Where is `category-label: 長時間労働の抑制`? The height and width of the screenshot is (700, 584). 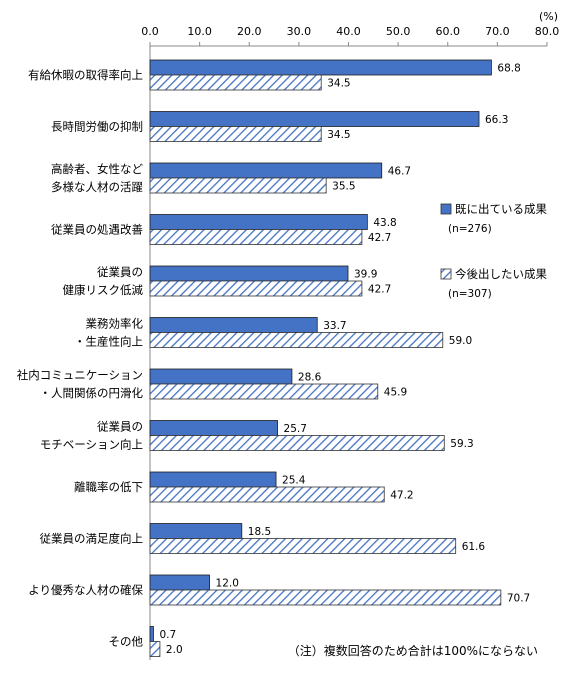 category-label: 長時間労働の抑制 is located at coordinates (97, 127).